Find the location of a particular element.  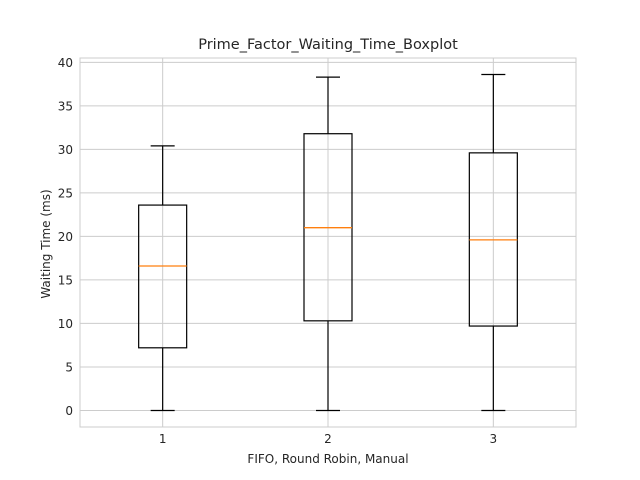

y-tick-label: 15 is located at coordinates (65, 280).